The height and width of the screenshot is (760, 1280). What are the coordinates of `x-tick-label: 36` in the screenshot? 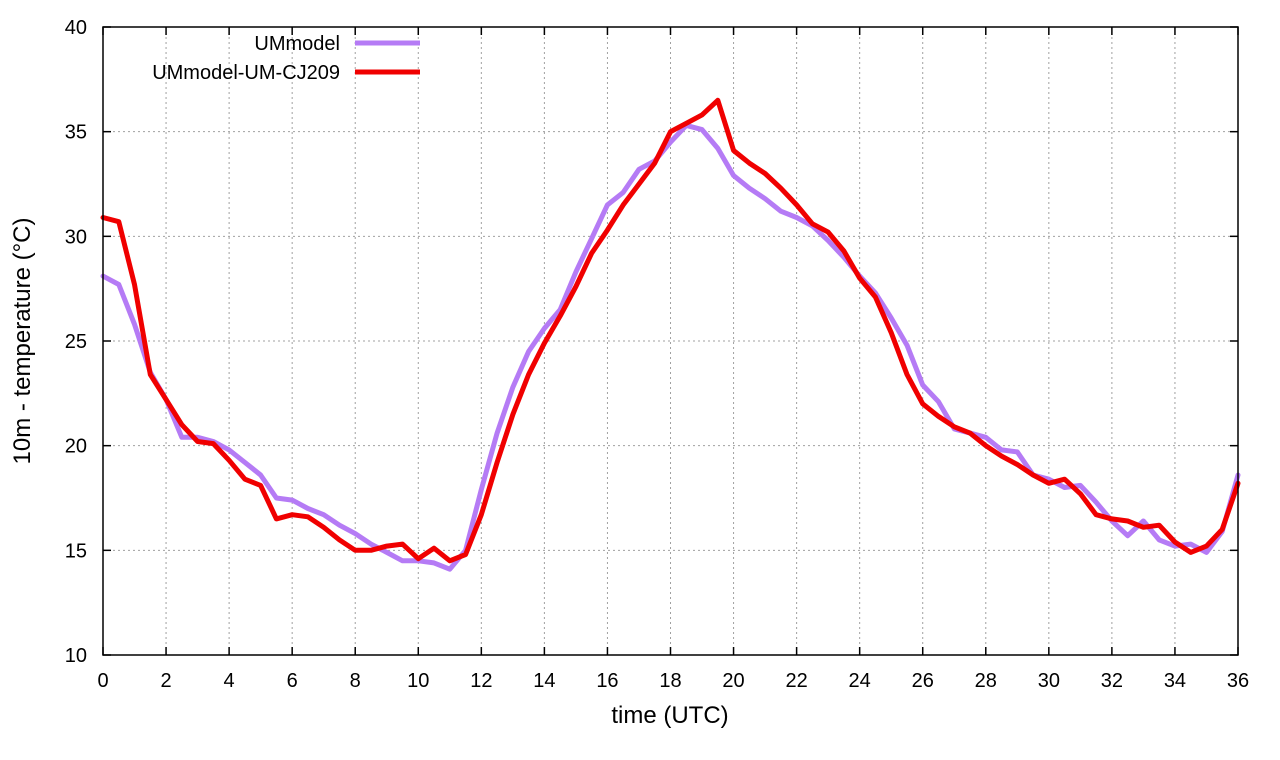 It's located at (1238, 681).